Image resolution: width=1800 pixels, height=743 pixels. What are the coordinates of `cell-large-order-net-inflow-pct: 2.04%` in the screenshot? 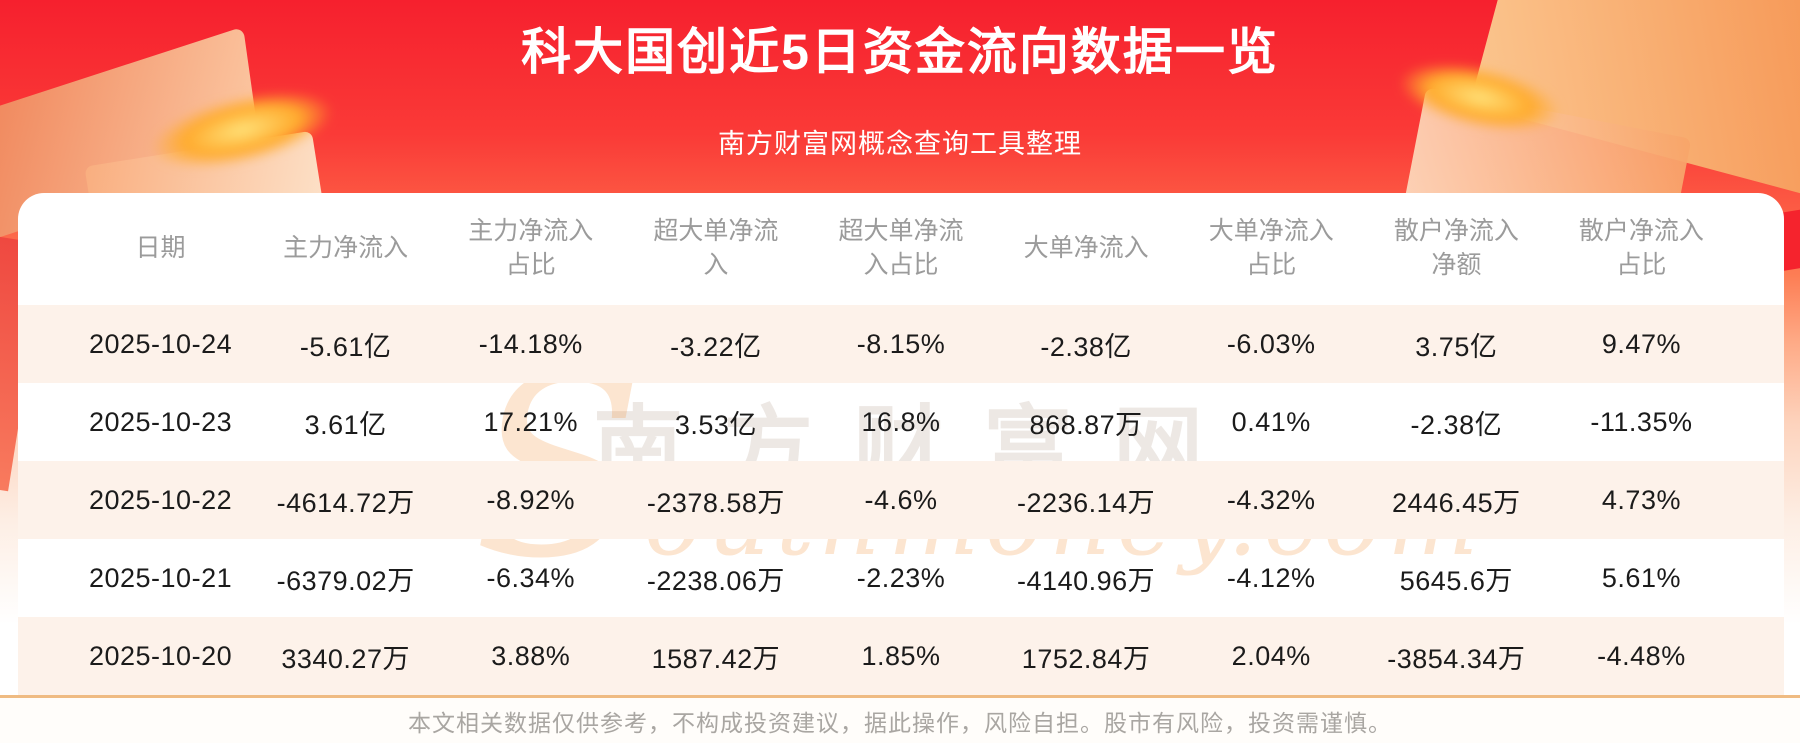 It's located at (1271, 655).